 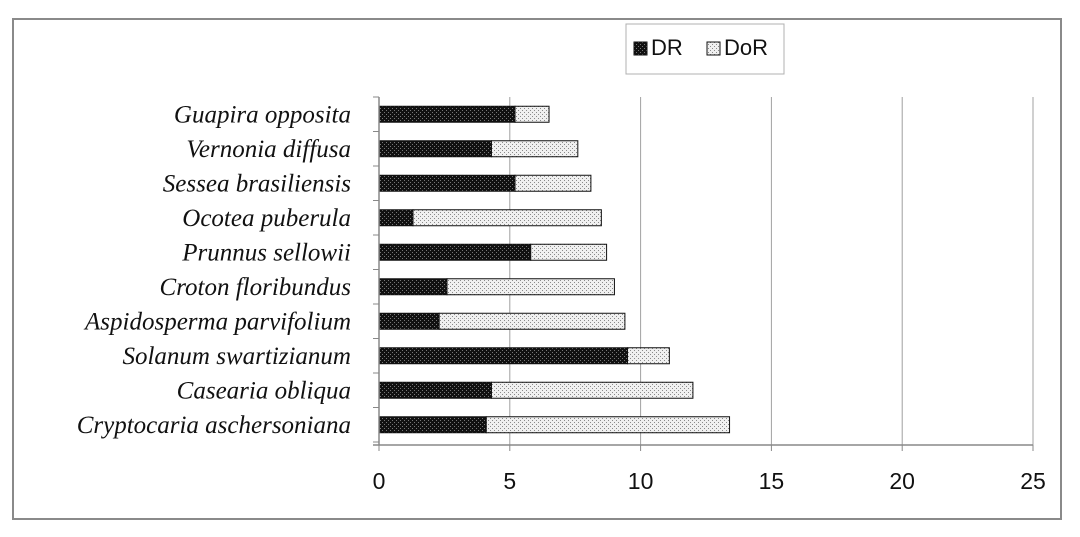 What do you see at coordinates (266, 218) in the screenshot?
I see `category-label: Ocotea puberula` at bounding box center [266, 218].